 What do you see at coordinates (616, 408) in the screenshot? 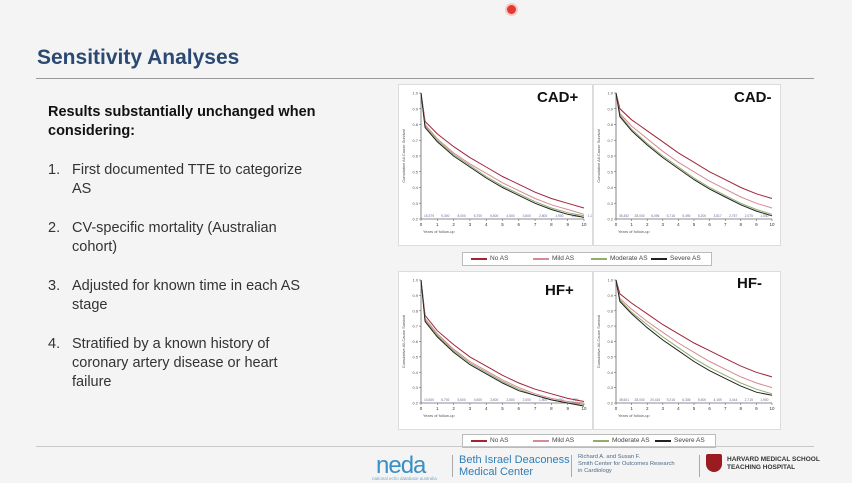
I see `x-tick-label: 0` at bounding box center [616, 408].